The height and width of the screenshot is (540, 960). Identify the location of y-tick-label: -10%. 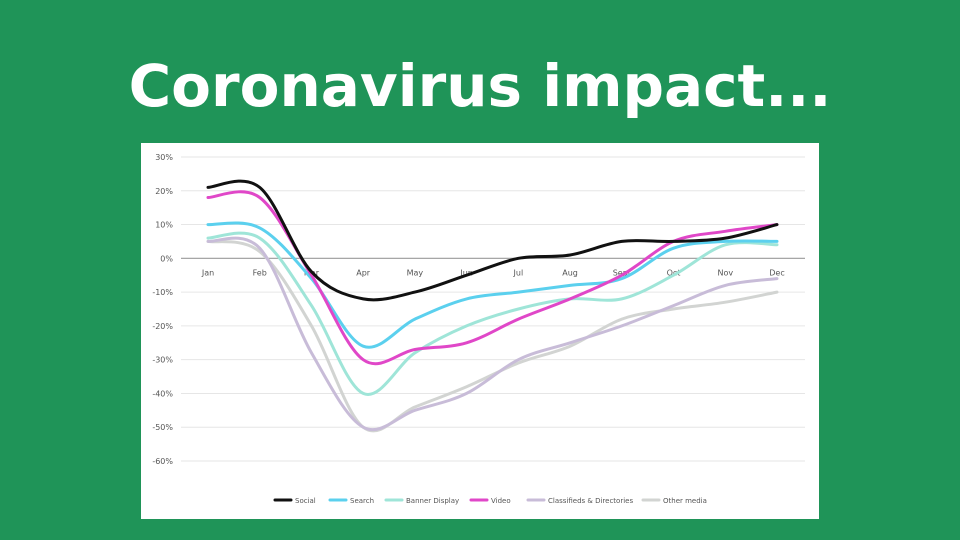
(162, 292).